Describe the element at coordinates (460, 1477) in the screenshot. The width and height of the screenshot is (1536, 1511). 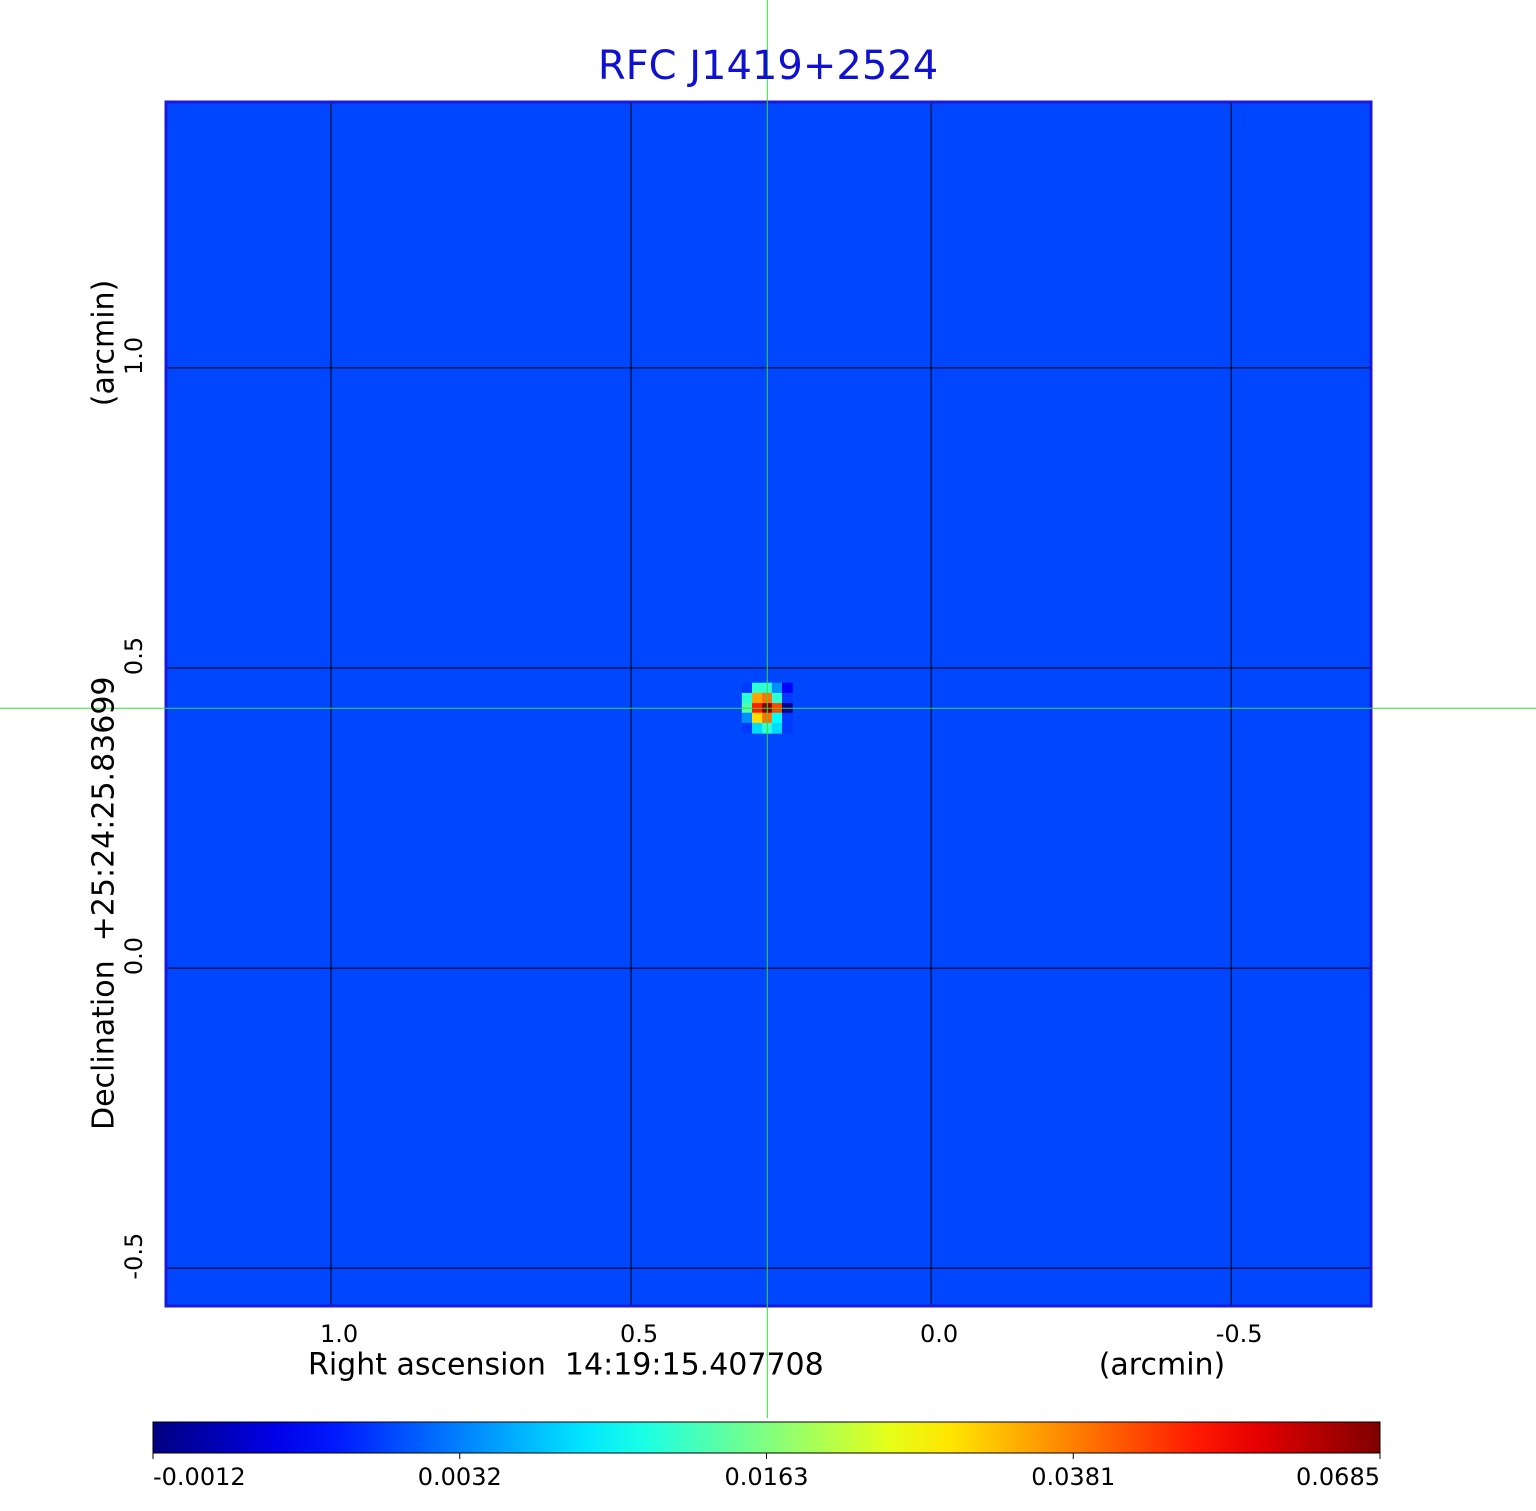
I see `colorbar-tick-label: 0.0032` at that location.